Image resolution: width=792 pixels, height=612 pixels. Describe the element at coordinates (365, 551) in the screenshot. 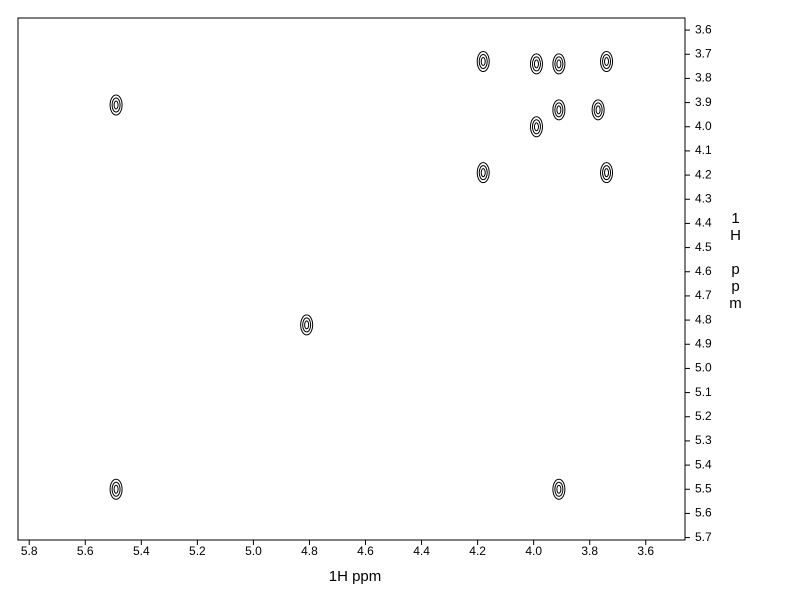

I see `x-tick-label: 4.6` at that location.